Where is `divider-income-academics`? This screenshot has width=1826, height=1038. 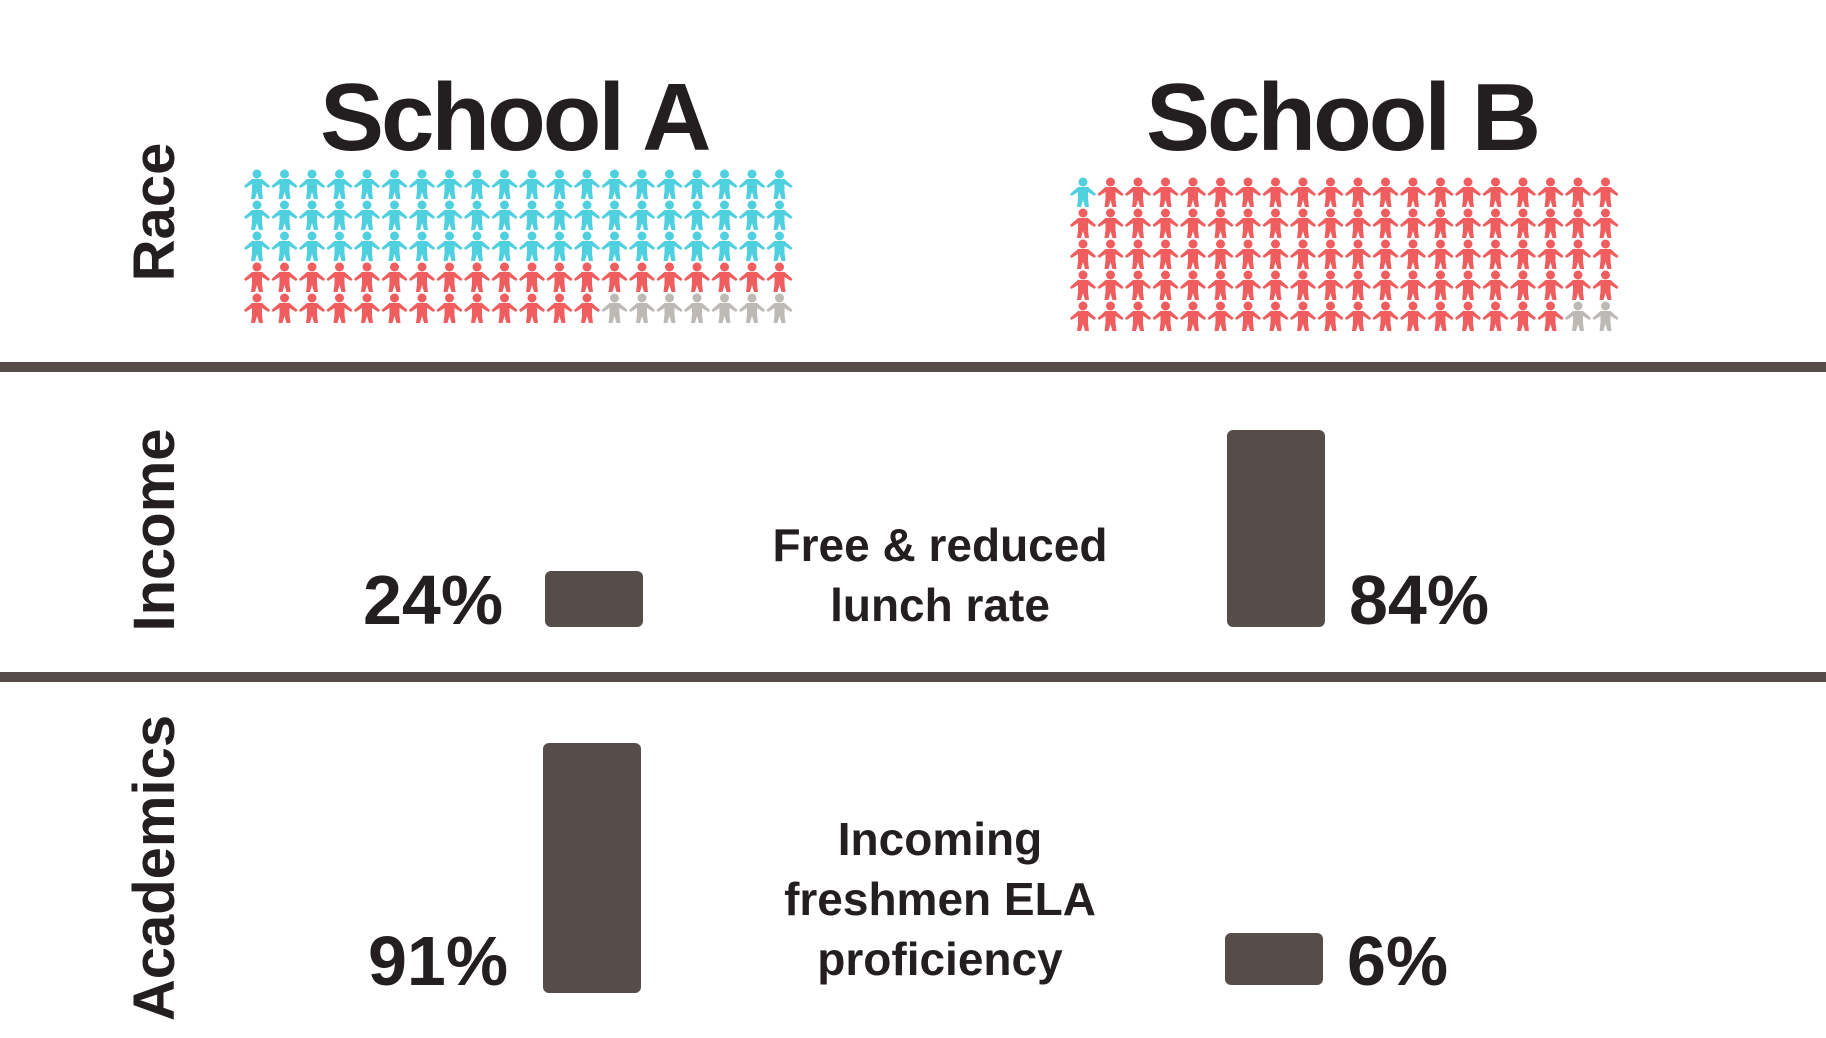
divider-income-academics is located at coordinates (913, 677).